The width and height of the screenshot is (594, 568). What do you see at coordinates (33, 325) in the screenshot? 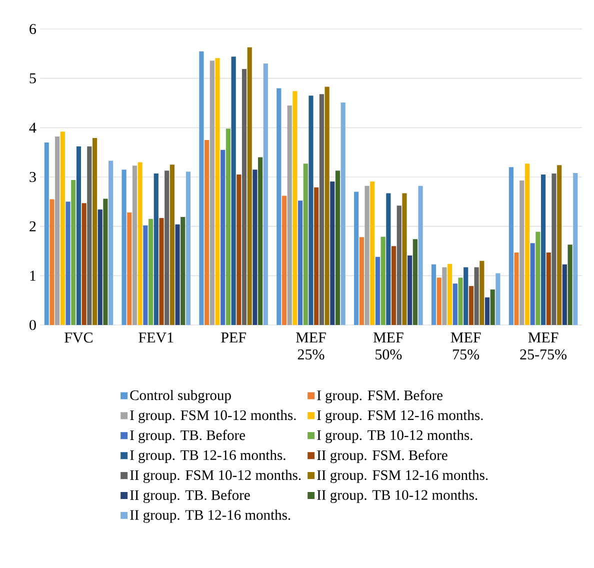
I see `y-tick-label: 0` at bounding box center [33, 325].